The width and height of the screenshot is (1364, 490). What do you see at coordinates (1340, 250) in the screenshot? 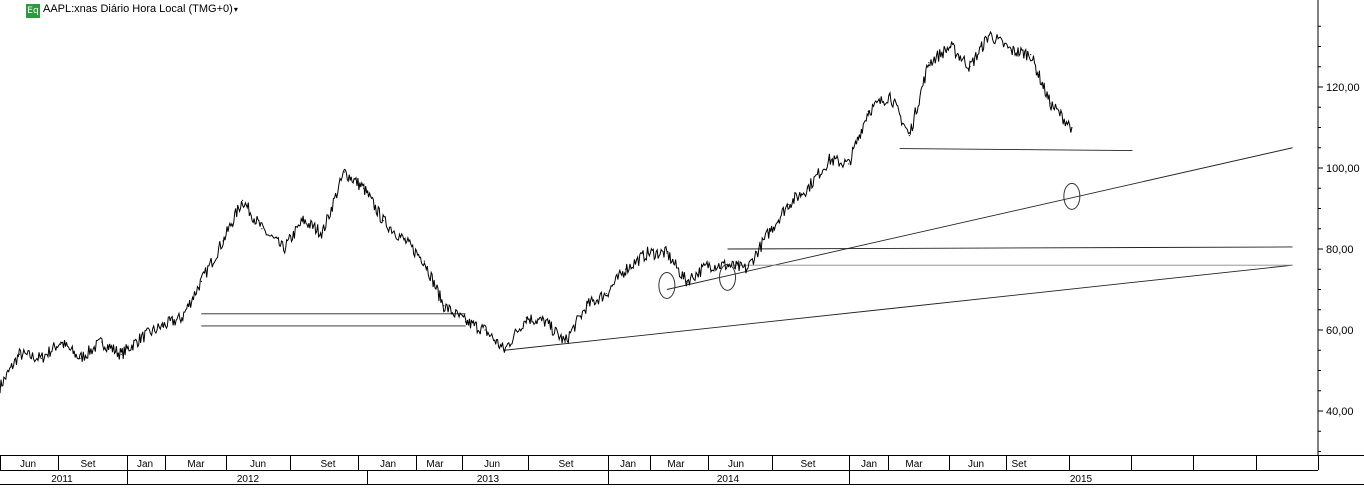
I see `y-tick-label: 80,00` at bounding box center [1340, 250].